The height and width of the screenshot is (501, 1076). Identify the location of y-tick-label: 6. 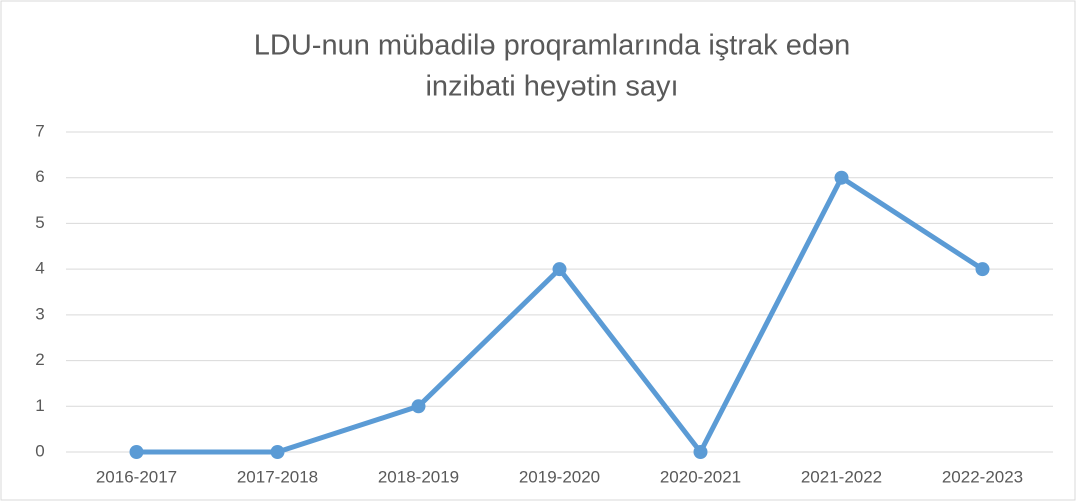
(39, 176).